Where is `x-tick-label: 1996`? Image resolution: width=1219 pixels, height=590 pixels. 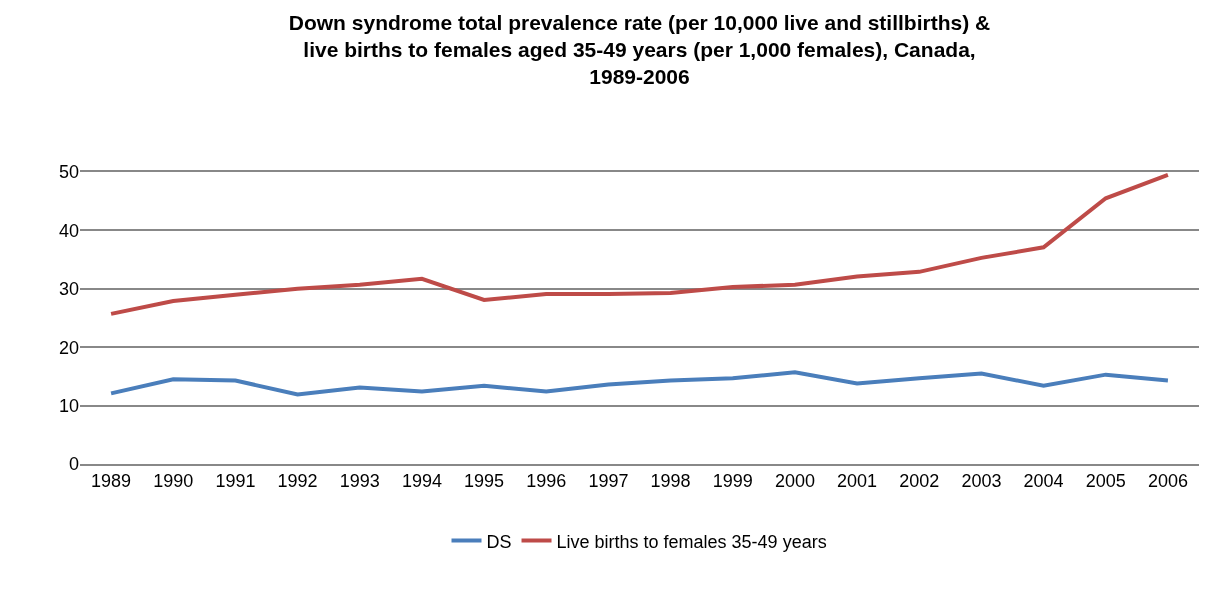
x-tick-label: 1996 is located at coordinates (546, 481).